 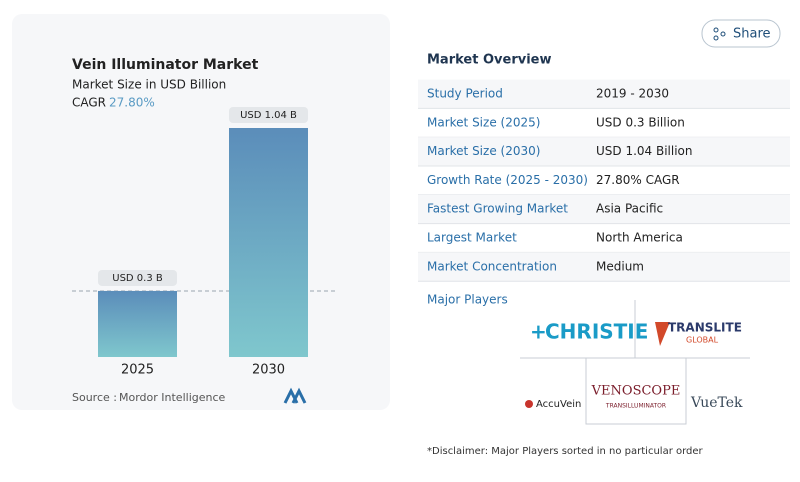 I want to click on chart-subtitle: Market Size in USD Billion, so click(x=149, y=85).